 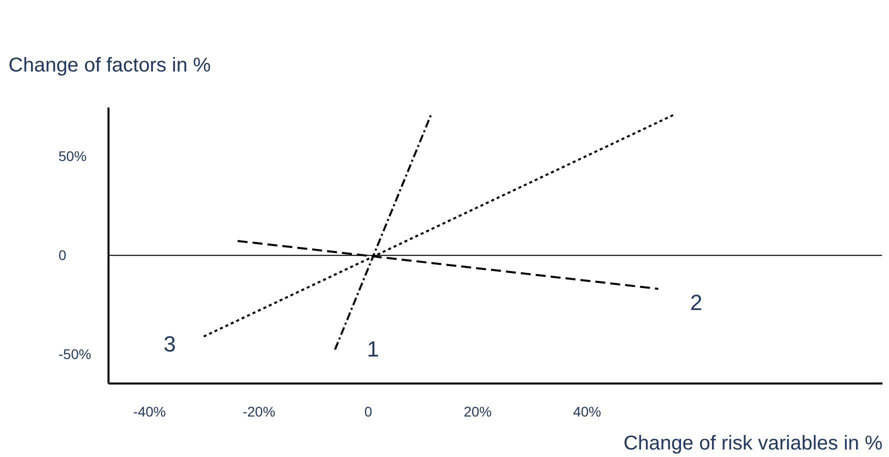 What do you see at coordinates (170, 344) in the screenshot?
I see `series-label: 3` at bounding box center [170, 344].